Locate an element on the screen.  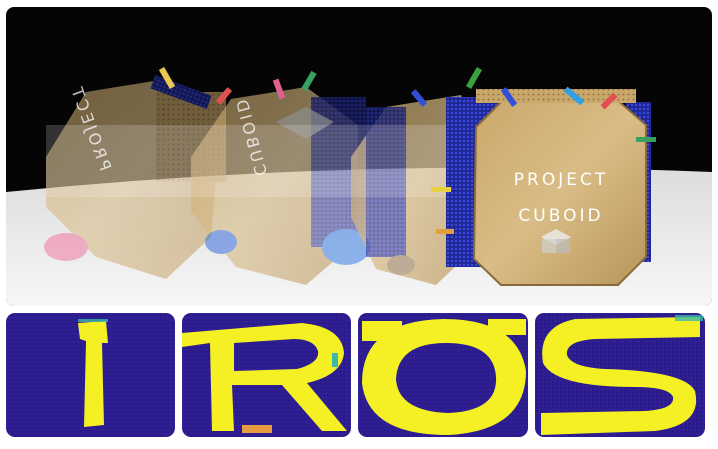
letter-glyph-r is located at coordinates (264, 377).